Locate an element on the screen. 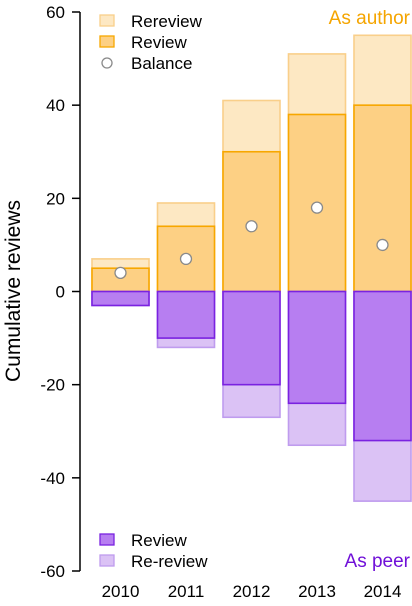 The image size is (412, 606). x-axis: 2010 2011 2012 2013 2014 is located at coordinates (252, 591).